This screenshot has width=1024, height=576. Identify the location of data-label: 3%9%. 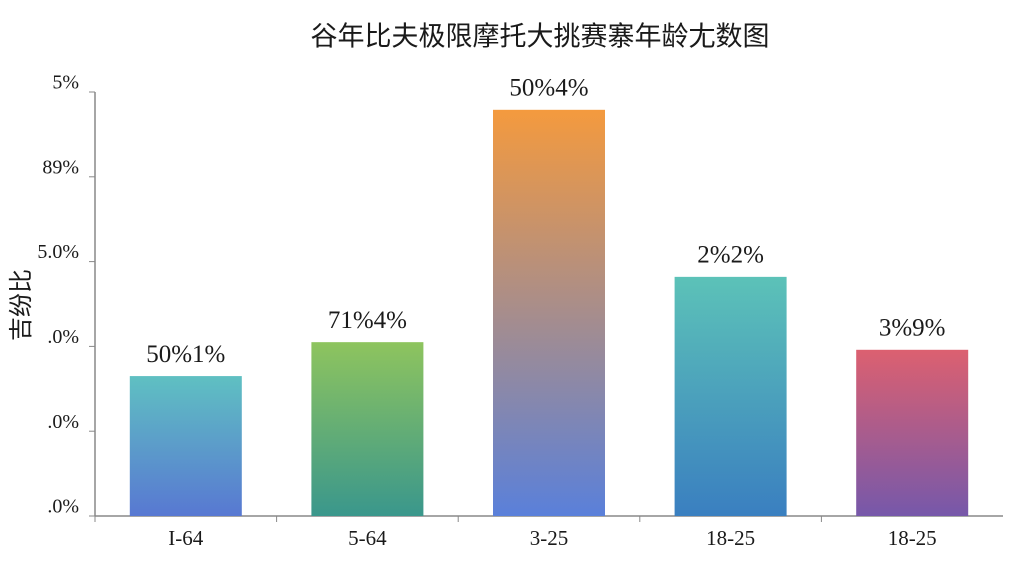
(912, 328).